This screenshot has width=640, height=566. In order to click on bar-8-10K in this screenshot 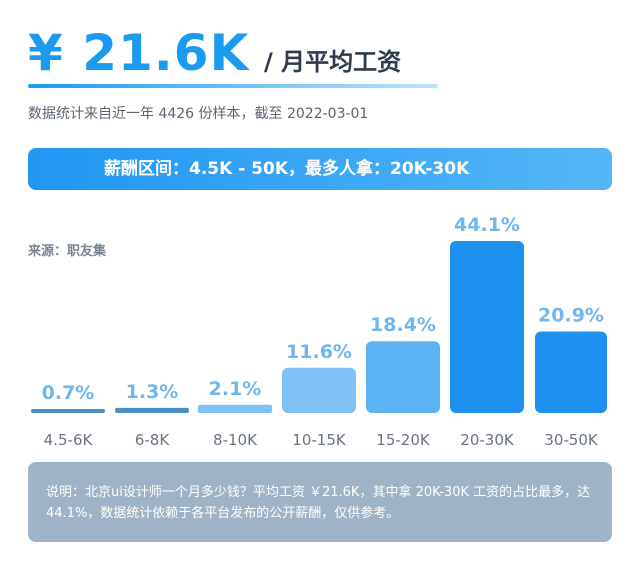, I will do `click(235, 408)`.